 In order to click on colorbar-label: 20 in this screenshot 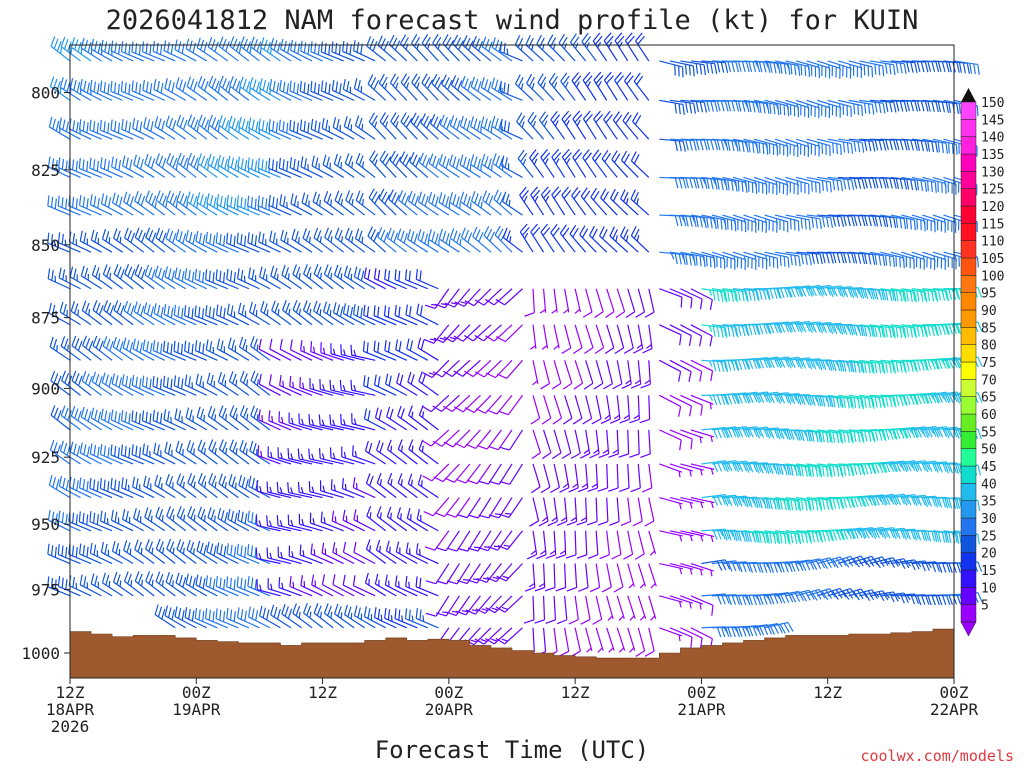, I will do `click(989, 554)`.